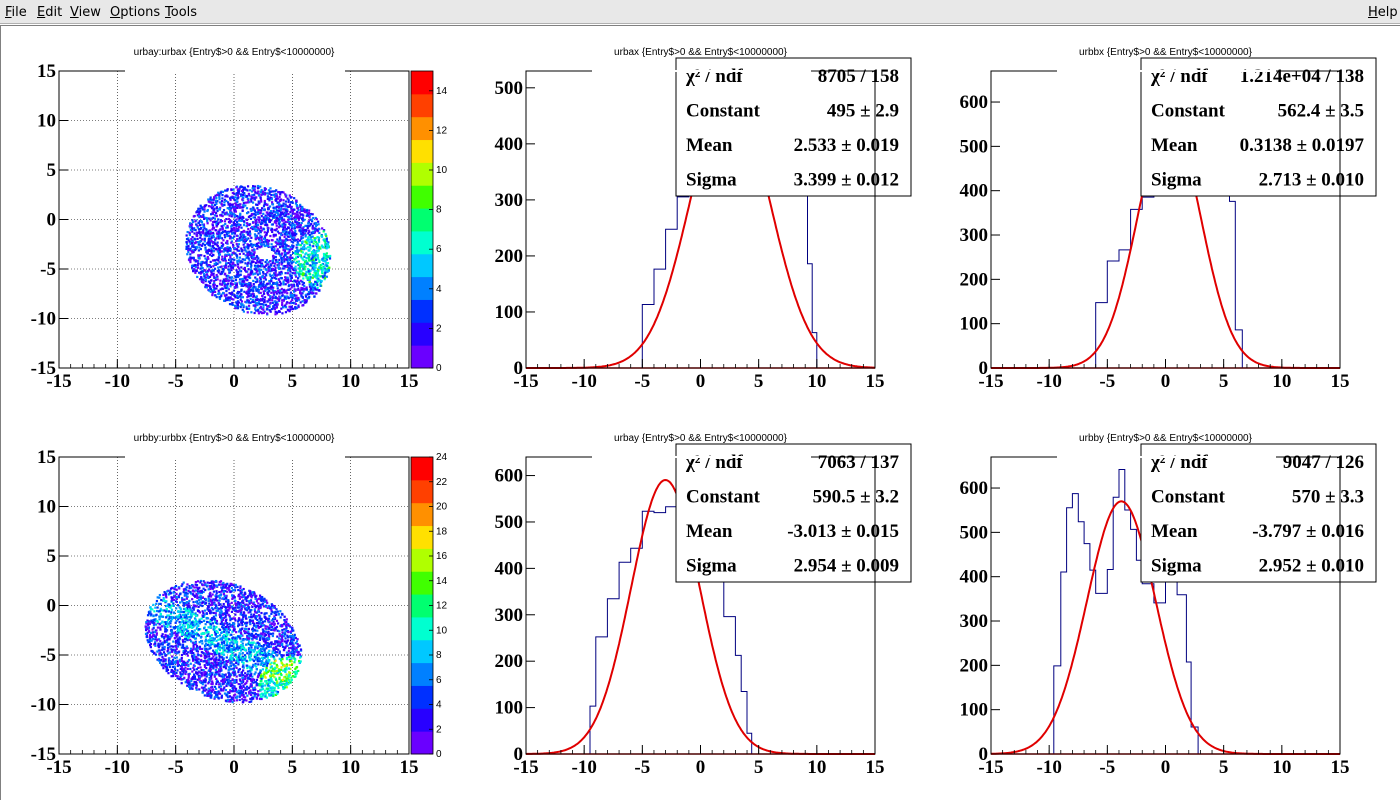 The image size is (1400, 804). Describe the element at coordinates (176, 381) in the screenshot. I see `x-tick-label: -5` at that location.